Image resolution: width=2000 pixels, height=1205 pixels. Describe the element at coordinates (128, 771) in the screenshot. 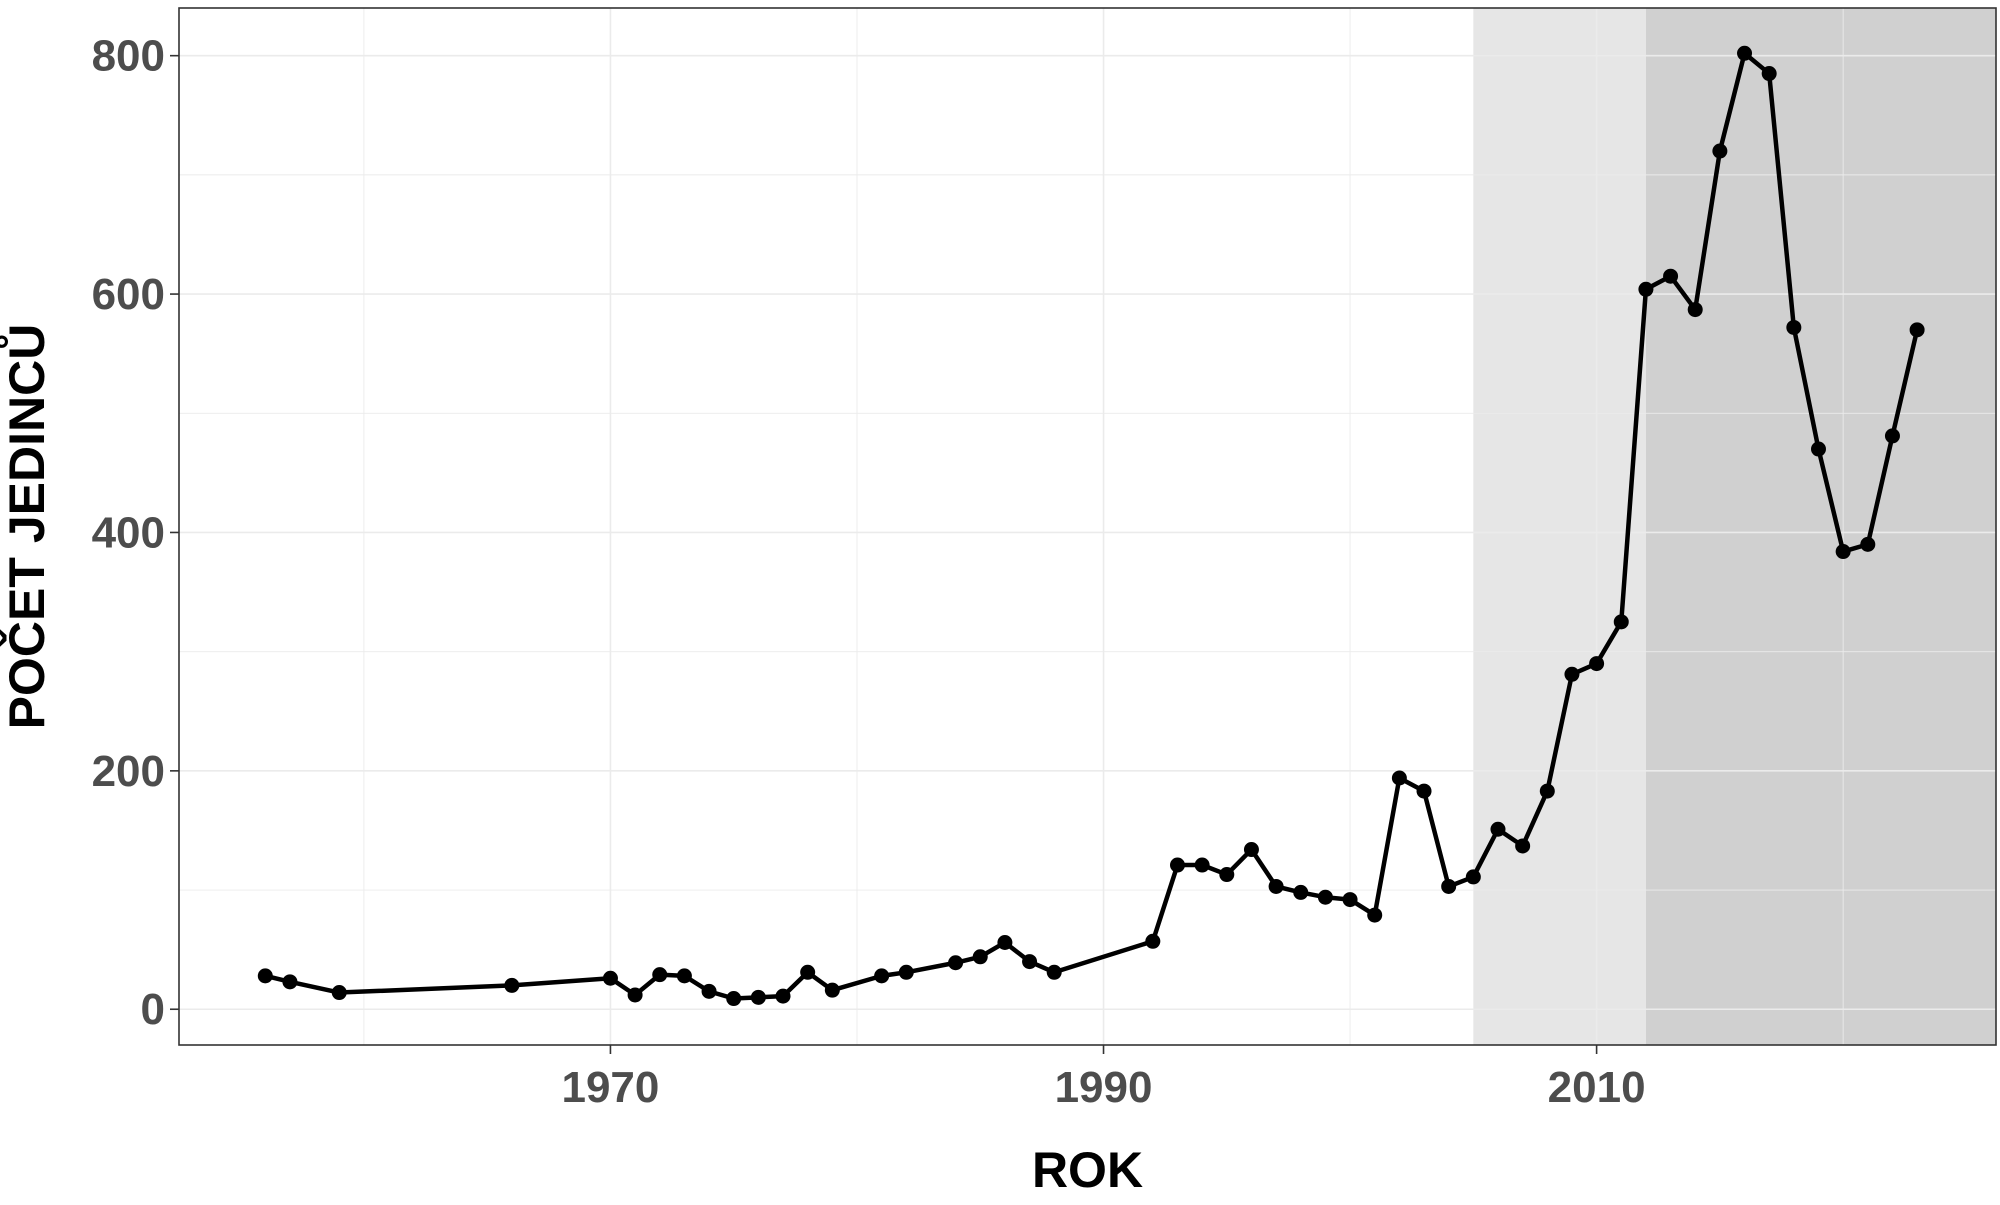

I see `y-tick-label: 200` at that location.